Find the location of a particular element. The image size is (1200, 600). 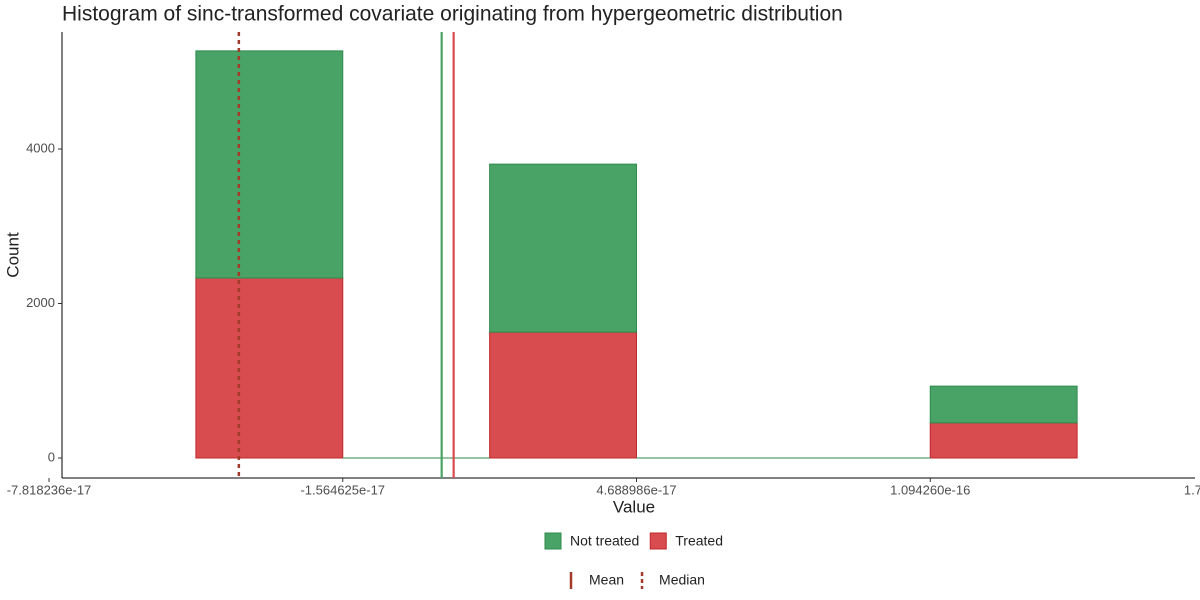

y-tick-label: 2000 is located at coordinates (40, 302).